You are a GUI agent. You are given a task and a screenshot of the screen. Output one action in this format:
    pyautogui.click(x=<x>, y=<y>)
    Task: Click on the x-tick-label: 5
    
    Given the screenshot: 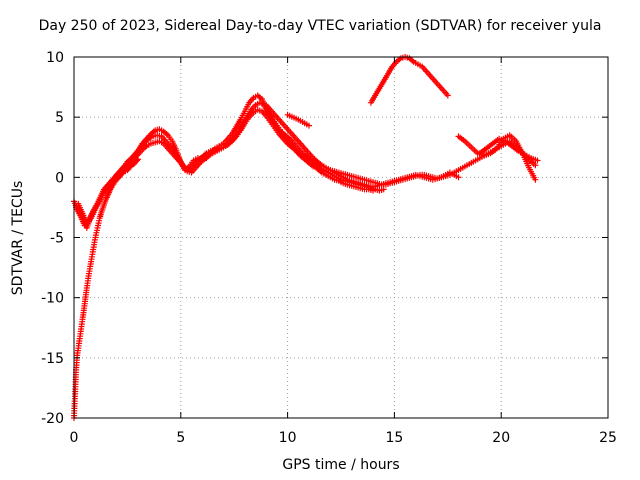 What is the action you would take?
    pyautogui.click(x=180, y=438)
    